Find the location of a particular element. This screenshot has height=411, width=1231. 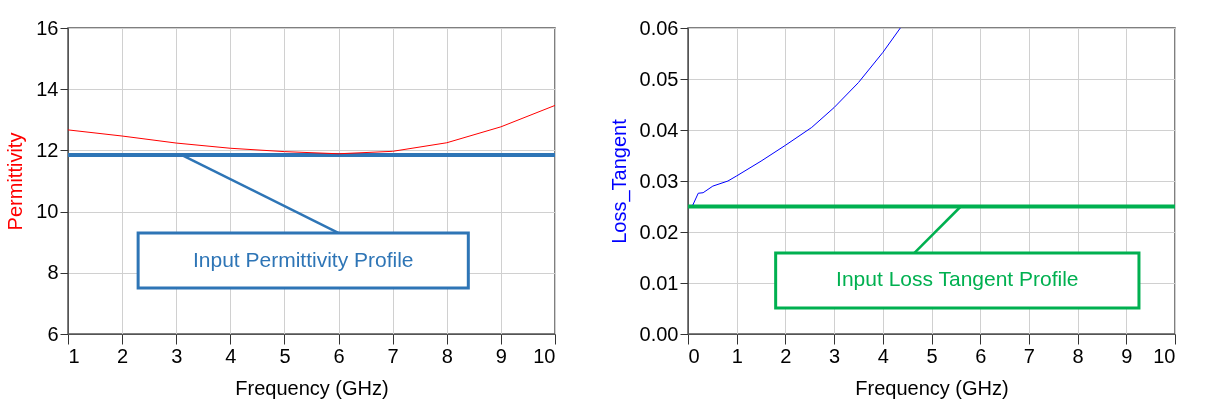

y-tick-label: 0.02 is located at coordinates (659, 231).